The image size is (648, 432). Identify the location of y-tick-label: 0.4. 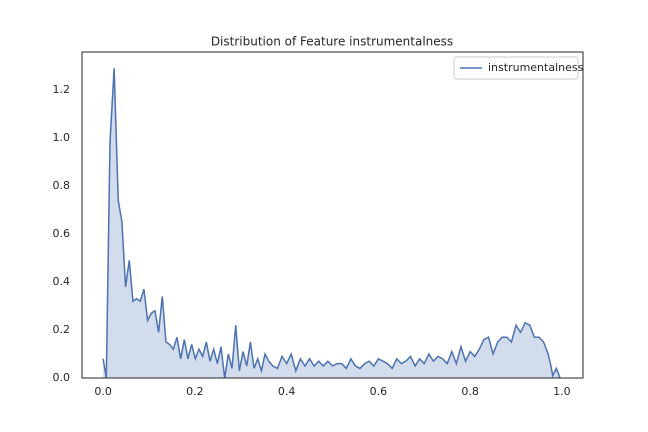
(62, 281).